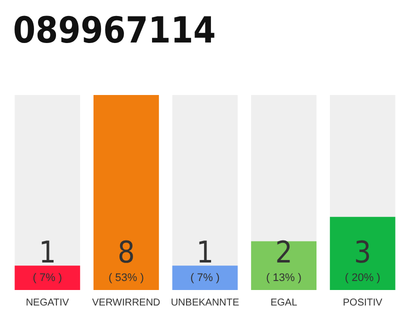 The height and width of the screenshot is (320, 410). I want to click on x-tick-label: NEGATIV, so click(48, 303).